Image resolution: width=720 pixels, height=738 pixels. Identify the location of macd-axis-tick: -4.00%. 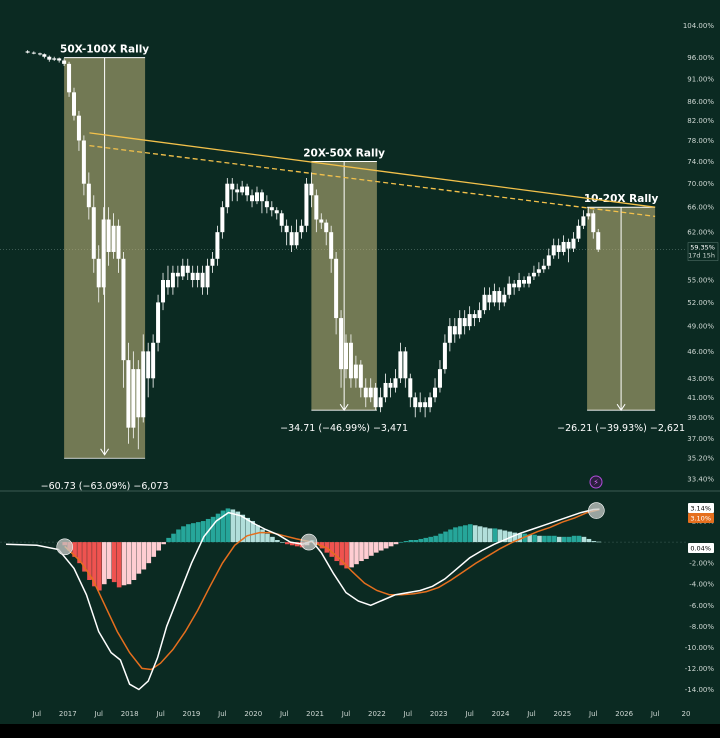
(701, 585).